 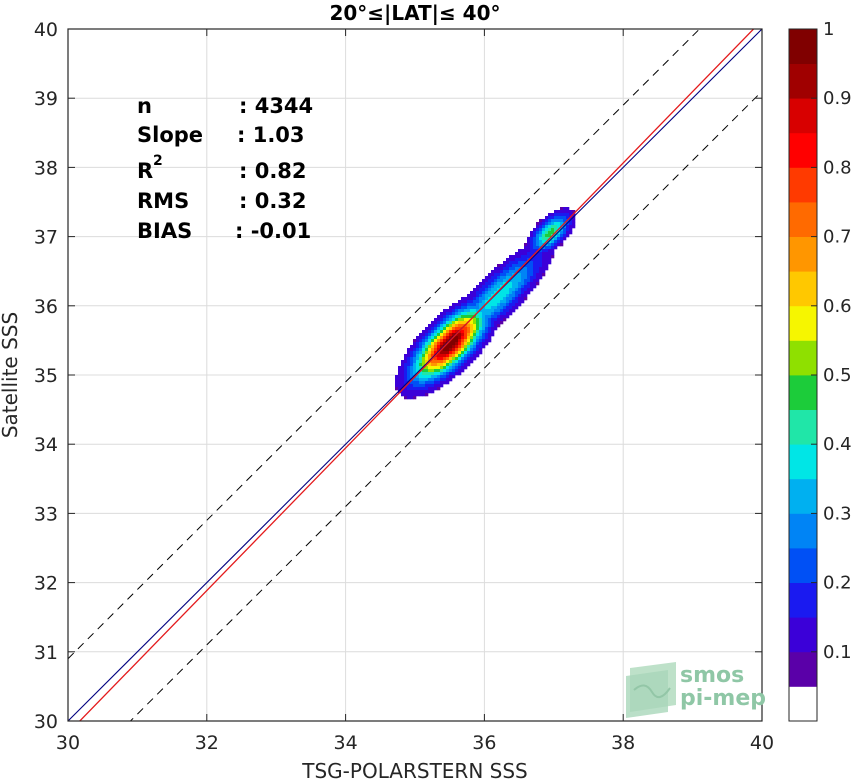 I want to click on stat-r2-label: R, so click(x=145, y=171).